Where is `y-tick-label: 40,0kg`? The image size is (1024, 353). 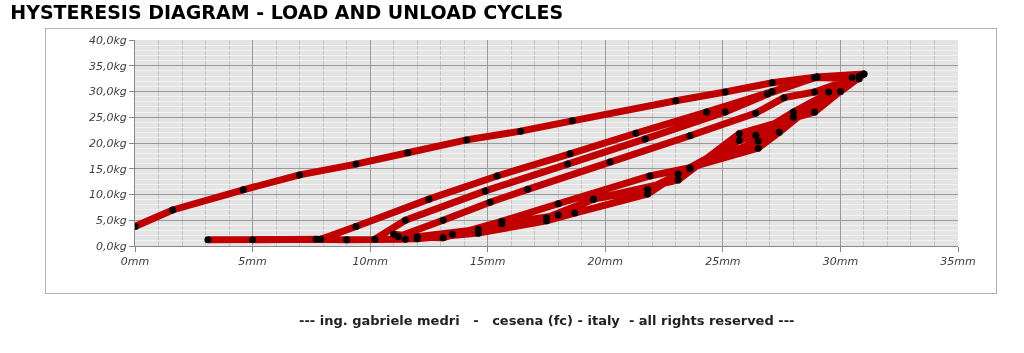
y-tick-label: 40,0kg is located at coordinates (107, 40).